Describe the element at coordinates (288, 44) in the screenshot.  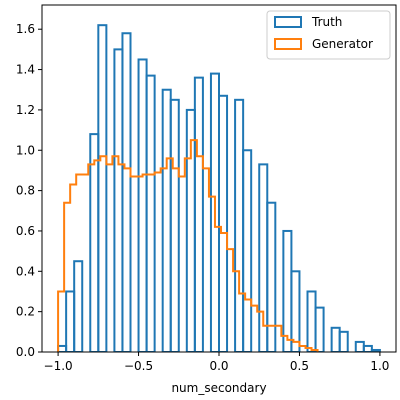
I see `legend-swatch-generator` at that location.